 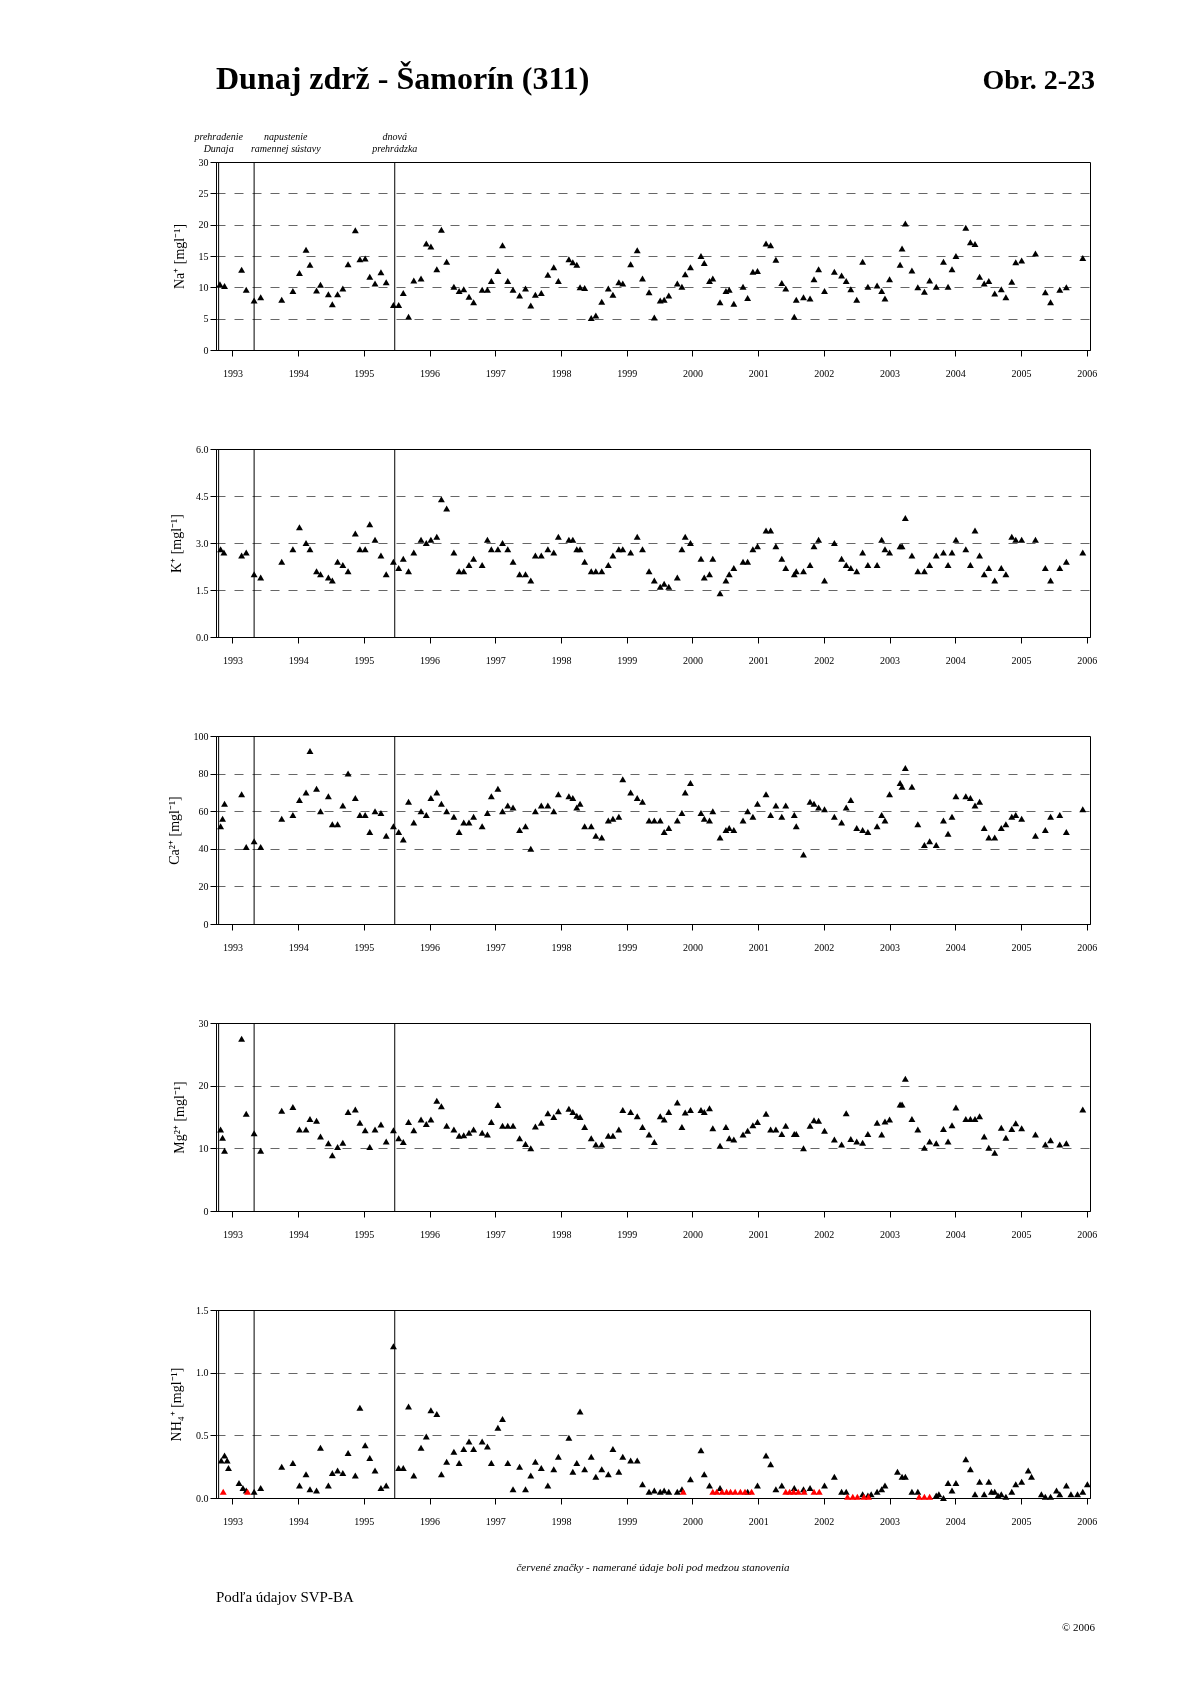 What do you see at coordinates (201, 736) in the screenshot?
I see `y-tick-label: 100` at bounding box center [201, 736].